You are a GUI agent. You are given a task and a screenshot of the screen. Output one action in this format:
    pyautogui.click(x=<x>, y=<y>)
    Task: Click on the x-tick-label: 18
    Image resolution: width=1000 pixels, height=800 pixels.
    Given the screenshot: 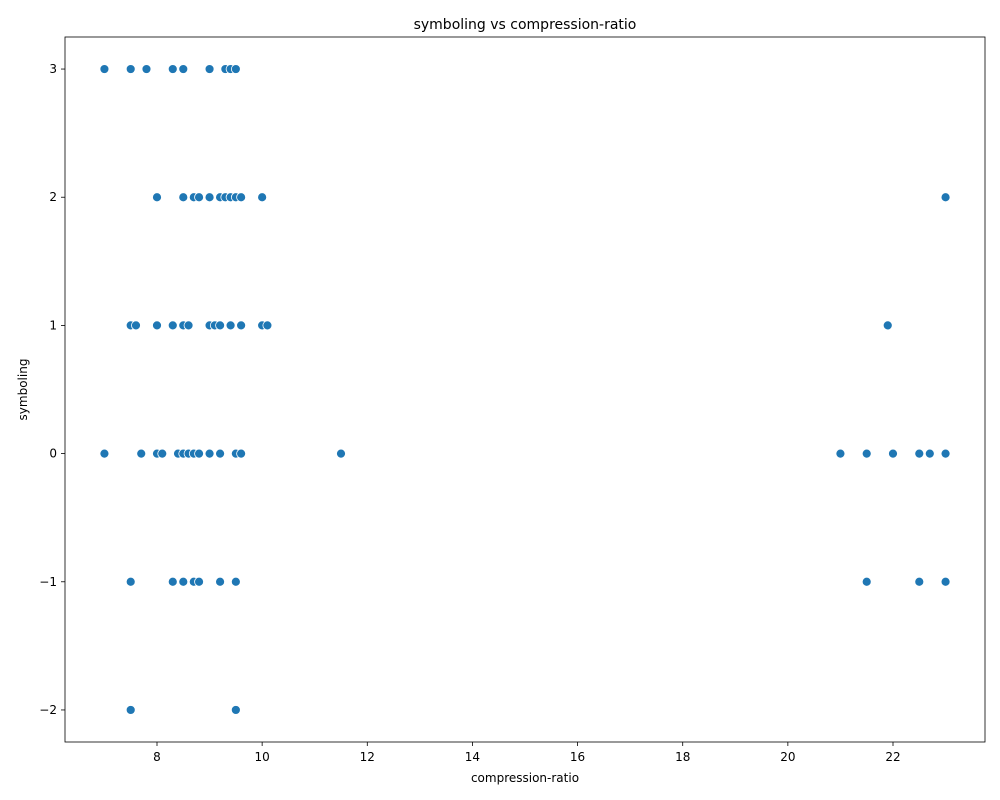 What is the action you would take?
    pyautogui.click(x=682, y=757)
    